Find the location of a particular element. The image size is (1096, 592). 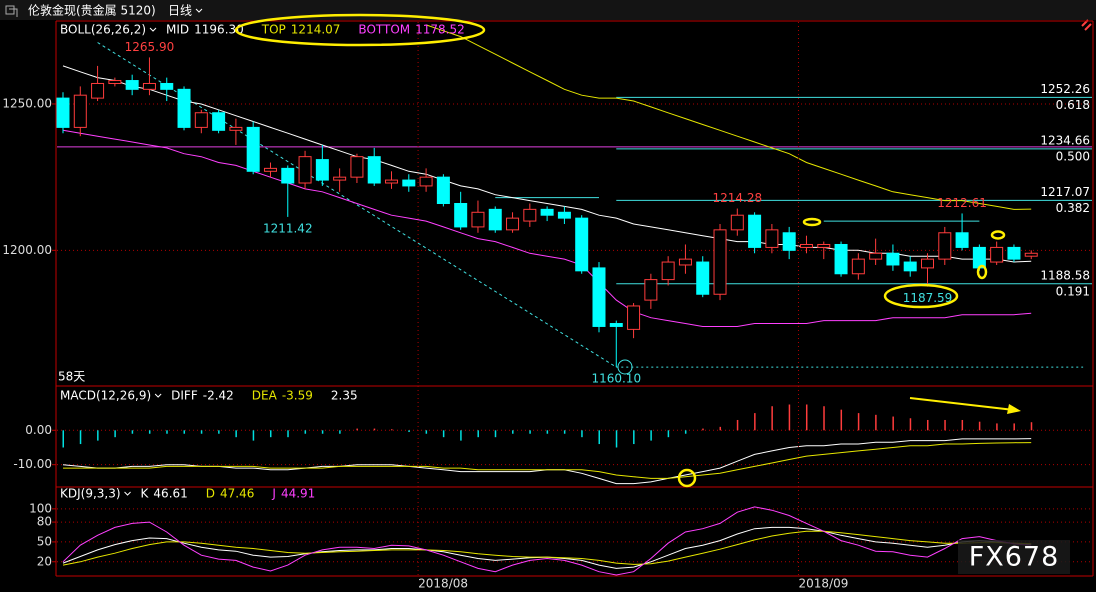

readout-name: MID is located at coordinates (177, 30).